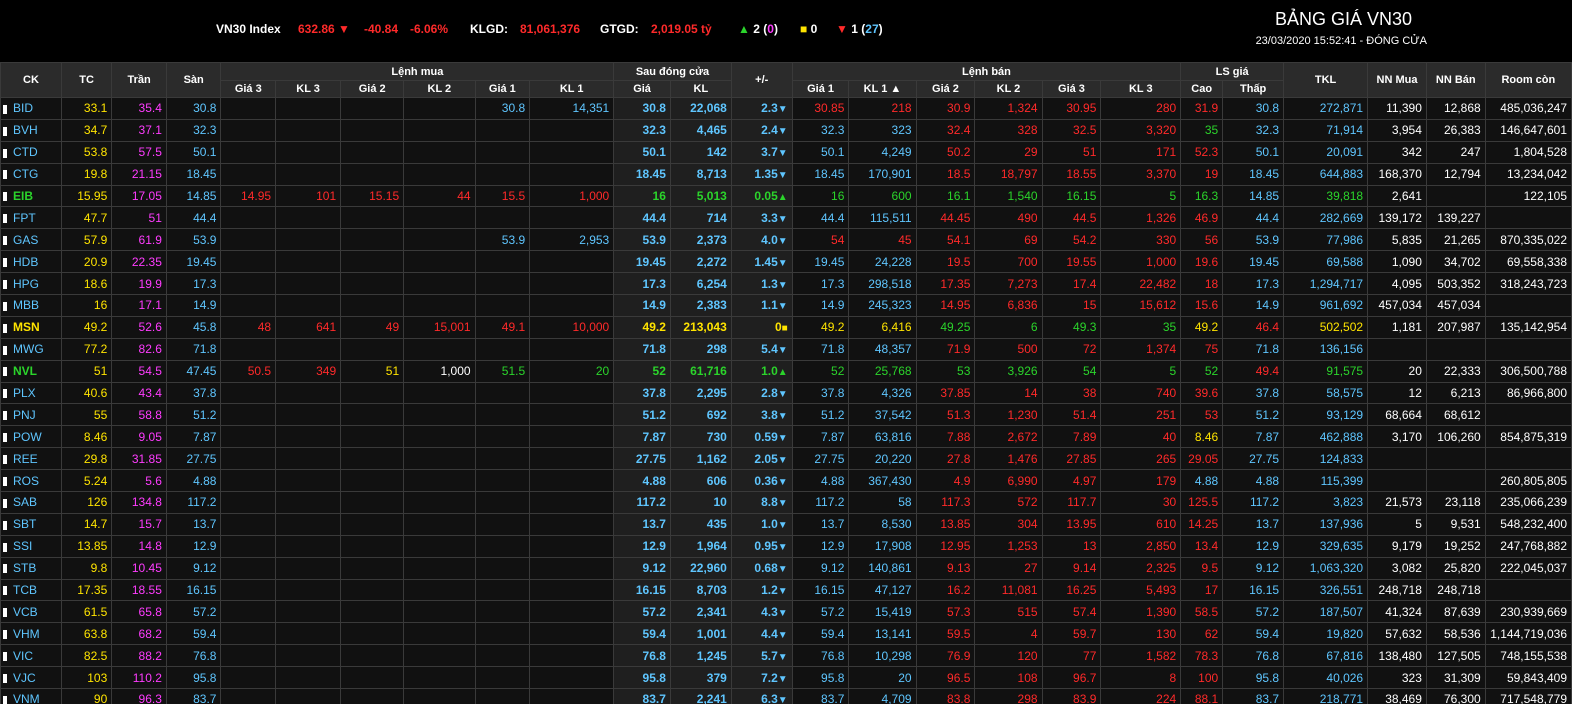 The height and width of the screenshot is (704, 1572). I want to click on ref-price-cell: 8.46, so click(86, 437).